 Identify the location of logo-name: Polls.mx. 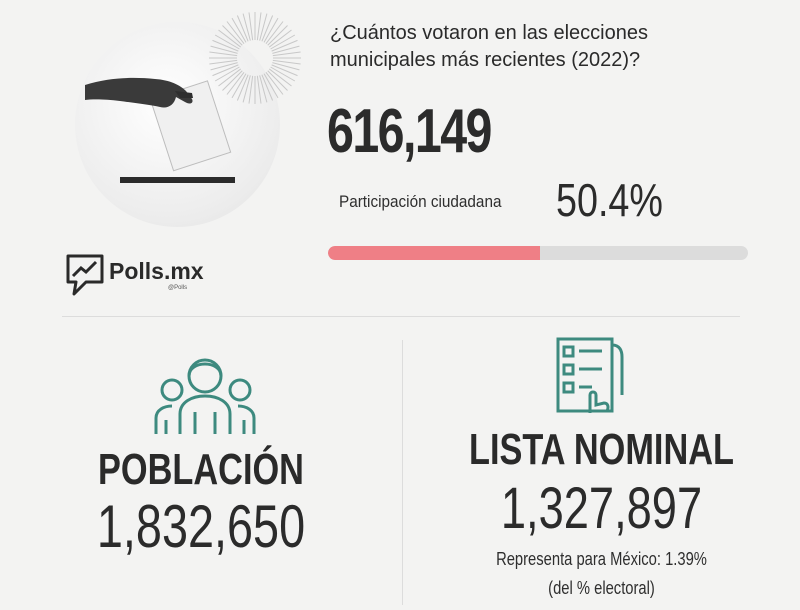
(156, 271).